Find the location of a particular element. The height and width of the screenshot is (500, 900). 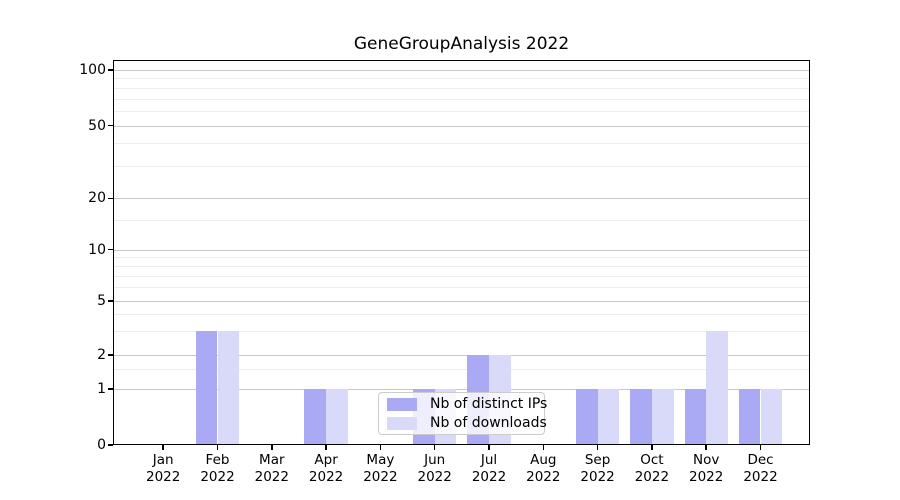

bar-downloads-Oct is located at coordinates (662, 417).